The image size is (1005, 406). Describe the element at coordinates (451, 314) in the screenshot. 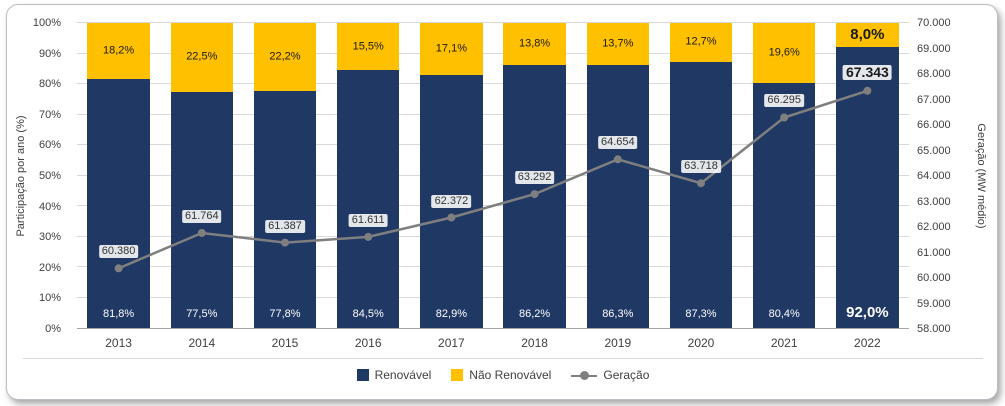

I see `bar-label-renovavel: 82,9%` at that location.